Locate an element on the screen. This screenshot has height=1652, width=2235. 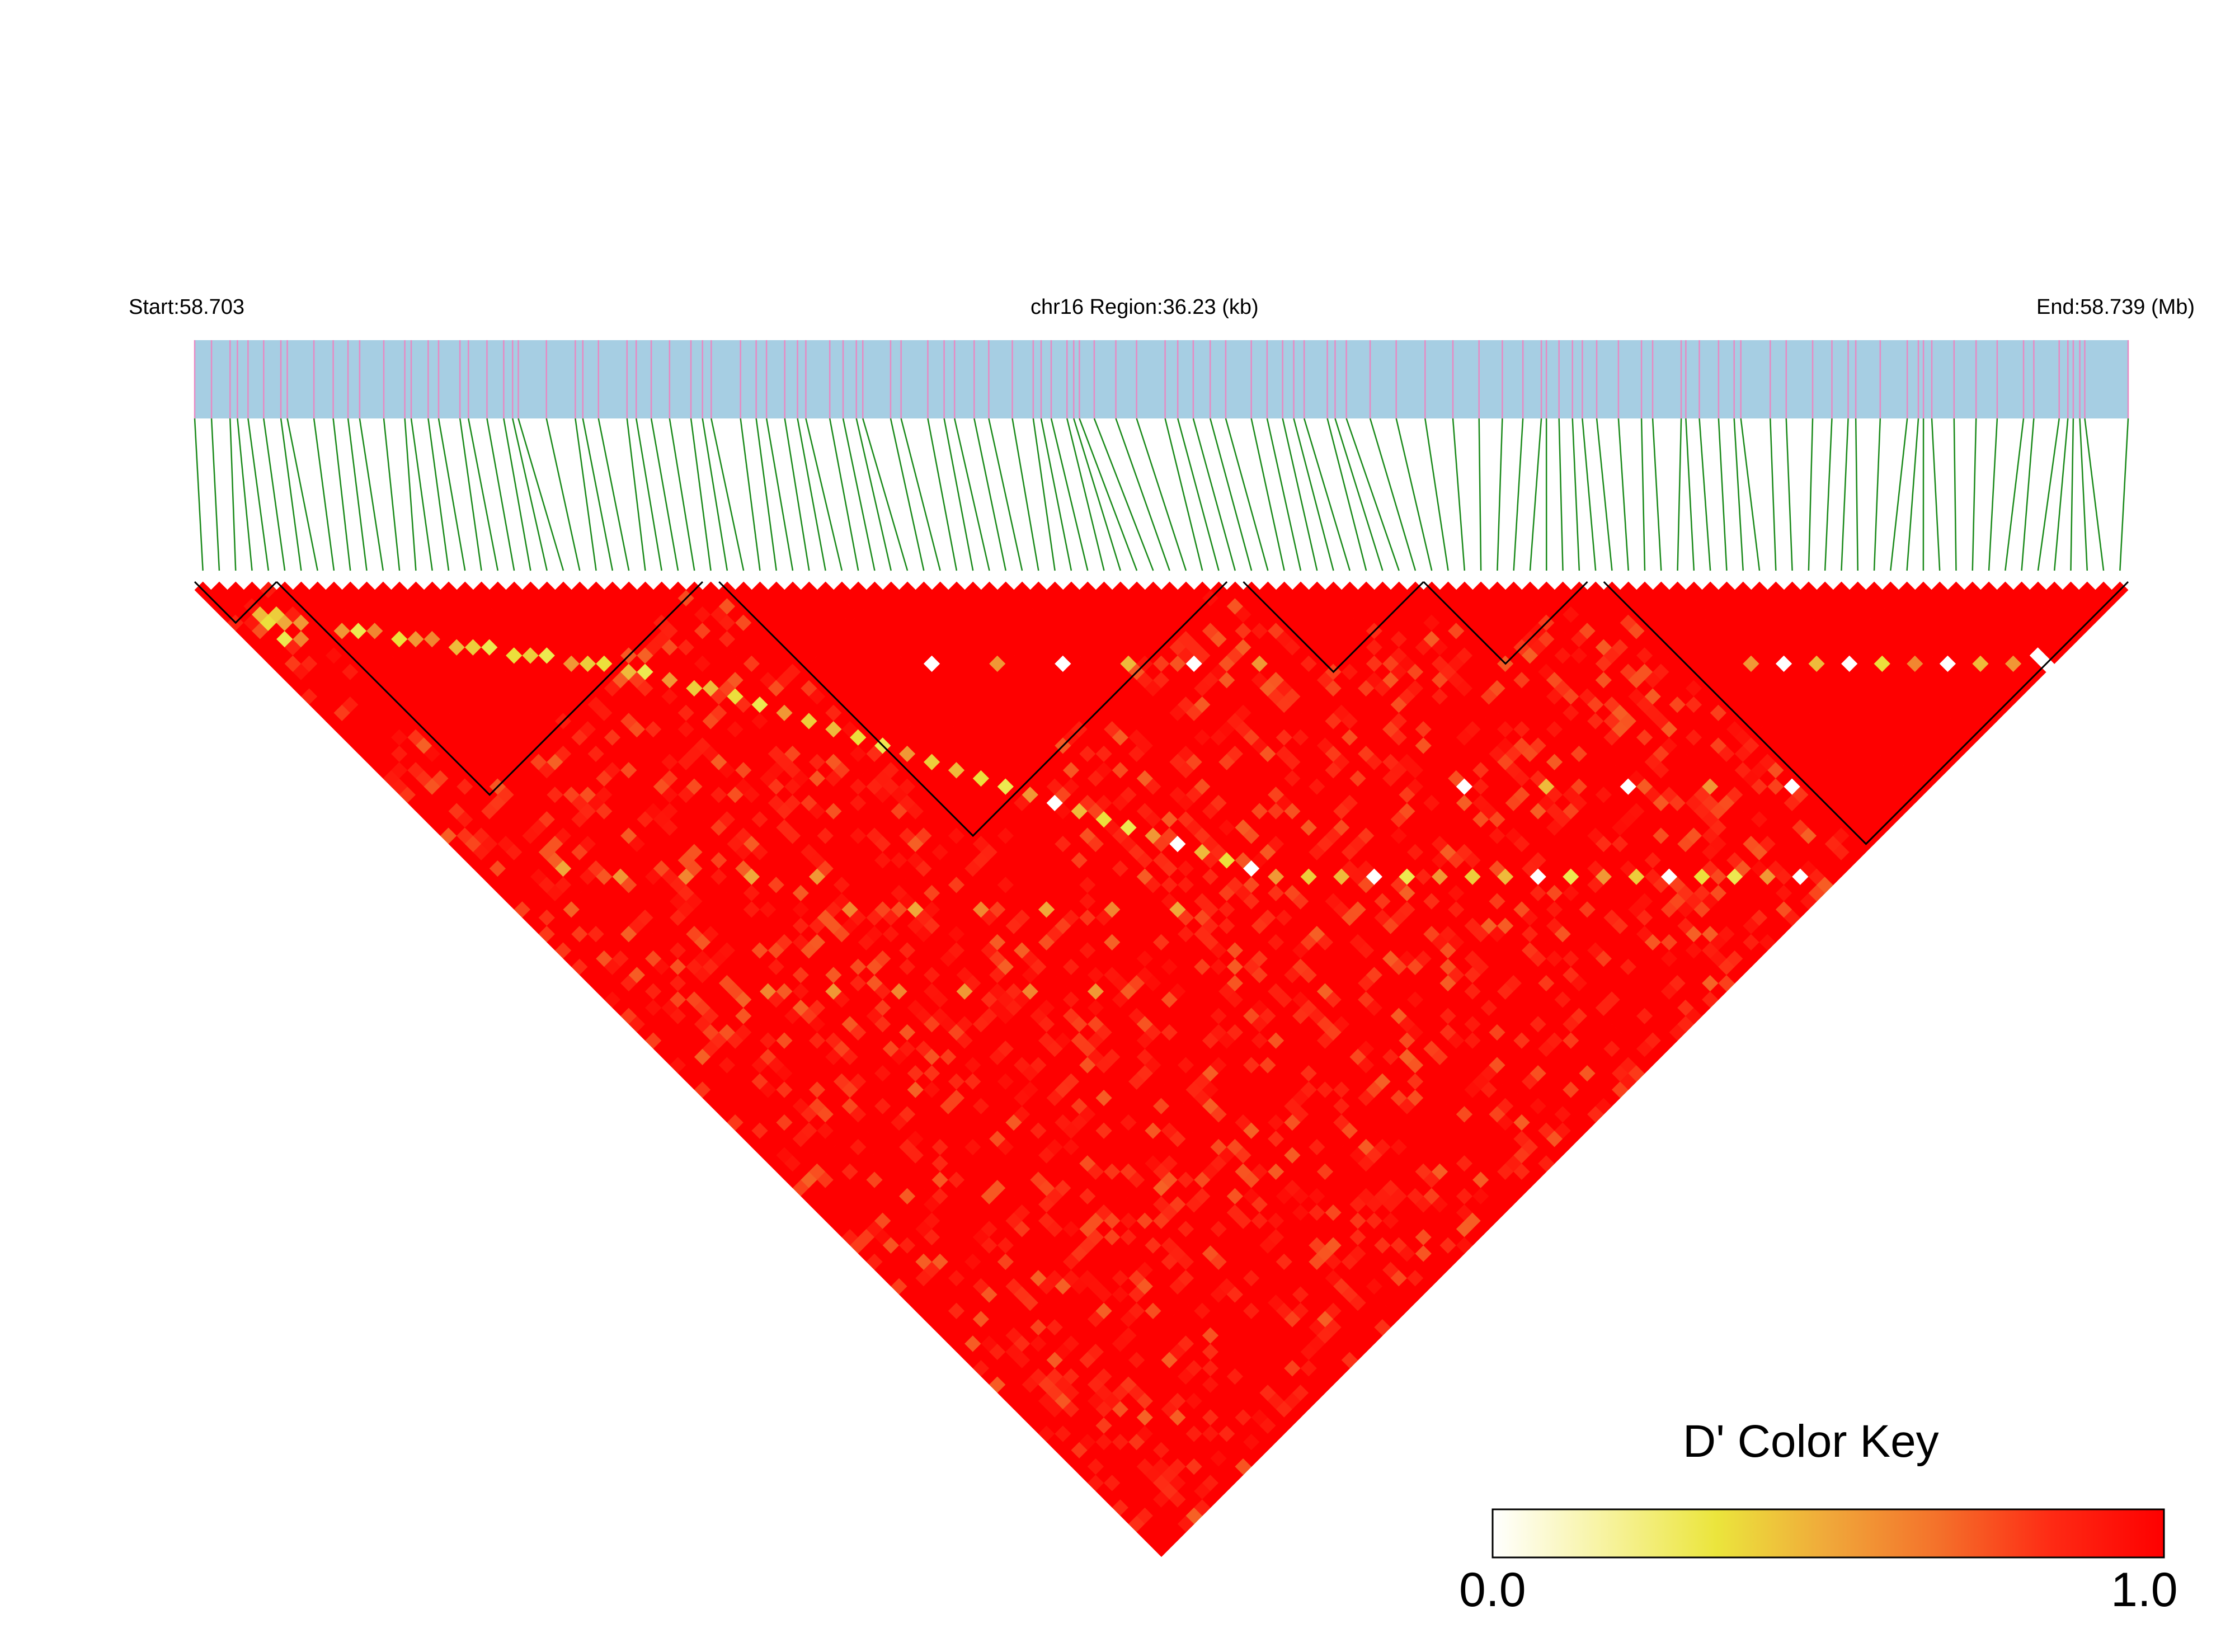
snp-ticks is located at coordinates (1161, 379).